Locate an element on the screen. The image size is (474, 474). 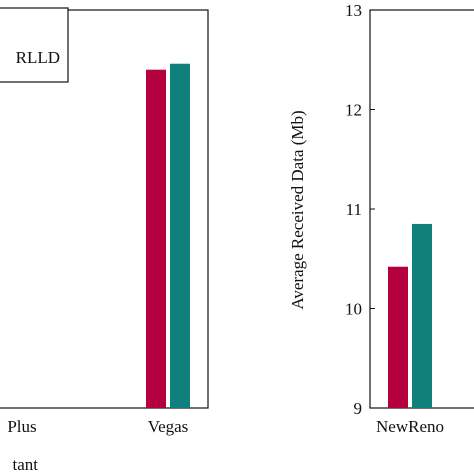
x-tick-label: Vegas is located at coordinates (168, 426).